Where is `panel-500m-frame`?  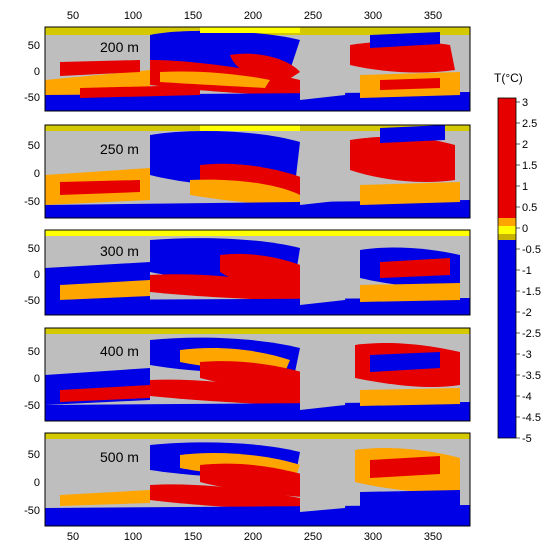
panel-500m-frame is located at coordinates (257, 479).